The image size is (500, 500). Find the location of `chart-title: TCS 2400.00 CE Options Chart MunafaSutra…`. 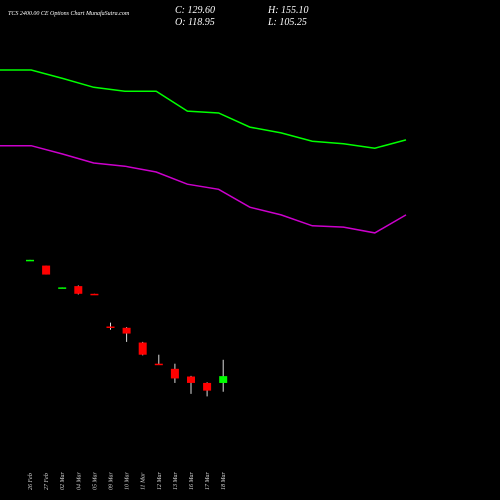

chart-title: TCS 2400.00 CE Options Chart MunafaSutra… is located at coordinates (69, 13).